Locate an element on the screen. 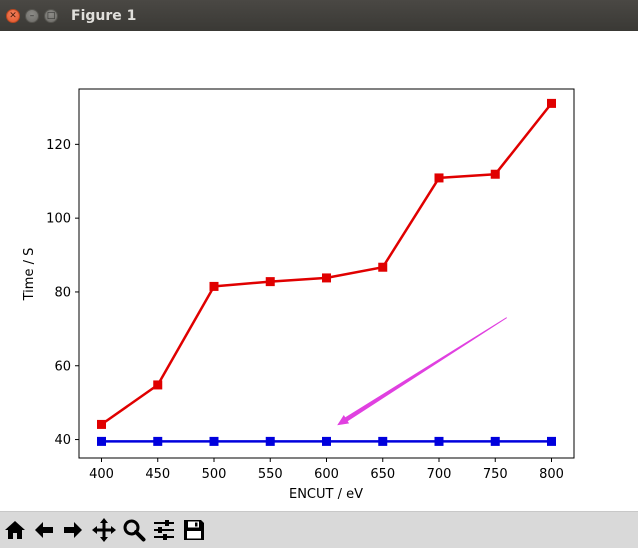 This screenshot has height=548, width=638. x-tick-label: 500 is located at coordinates (214, 474).